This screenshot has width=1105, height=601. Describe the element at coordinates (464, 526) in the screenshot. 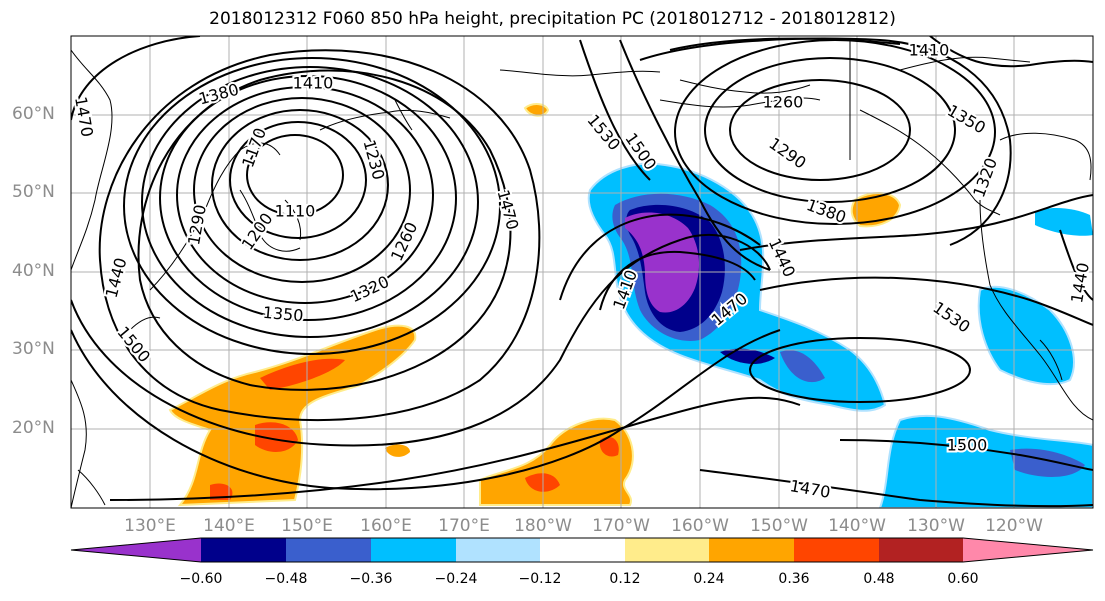

I see `lon-label-170e: 170°E` at that location.